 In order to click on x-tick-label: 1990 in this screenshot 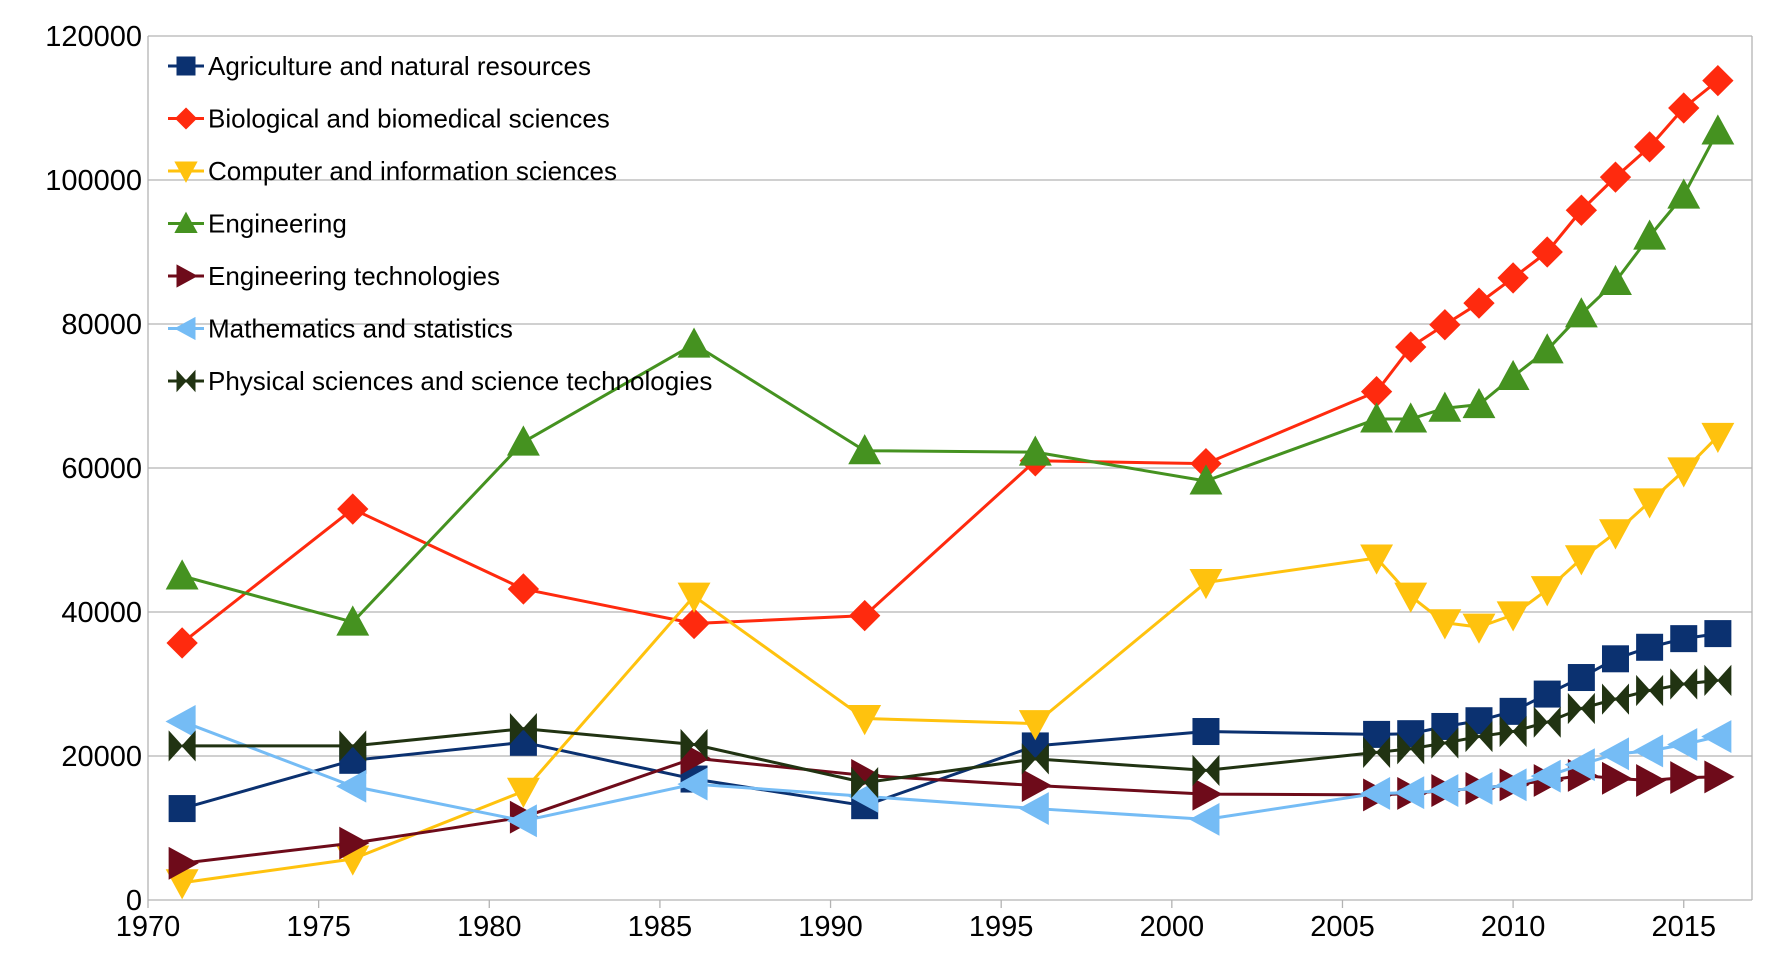, I will do `click(830, 927)`.